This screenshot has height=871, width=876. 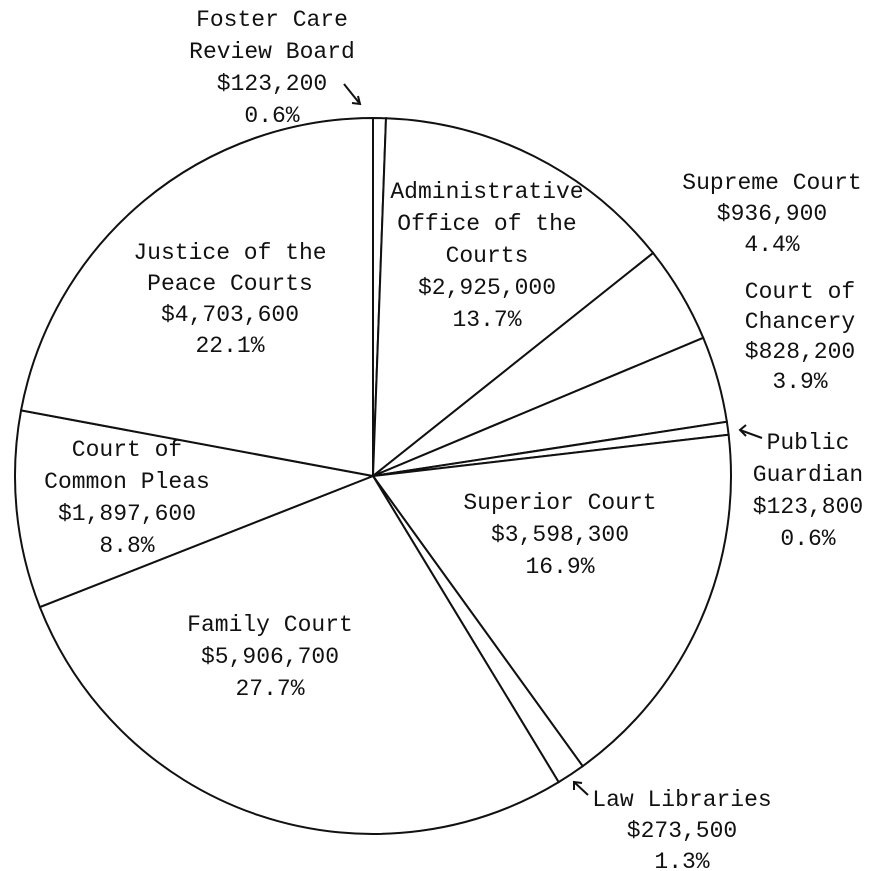 What do you see at coordinates (229, 253) in the screenshot?
I see `slice-label: Justice of the` at bounding box center [229, 253].